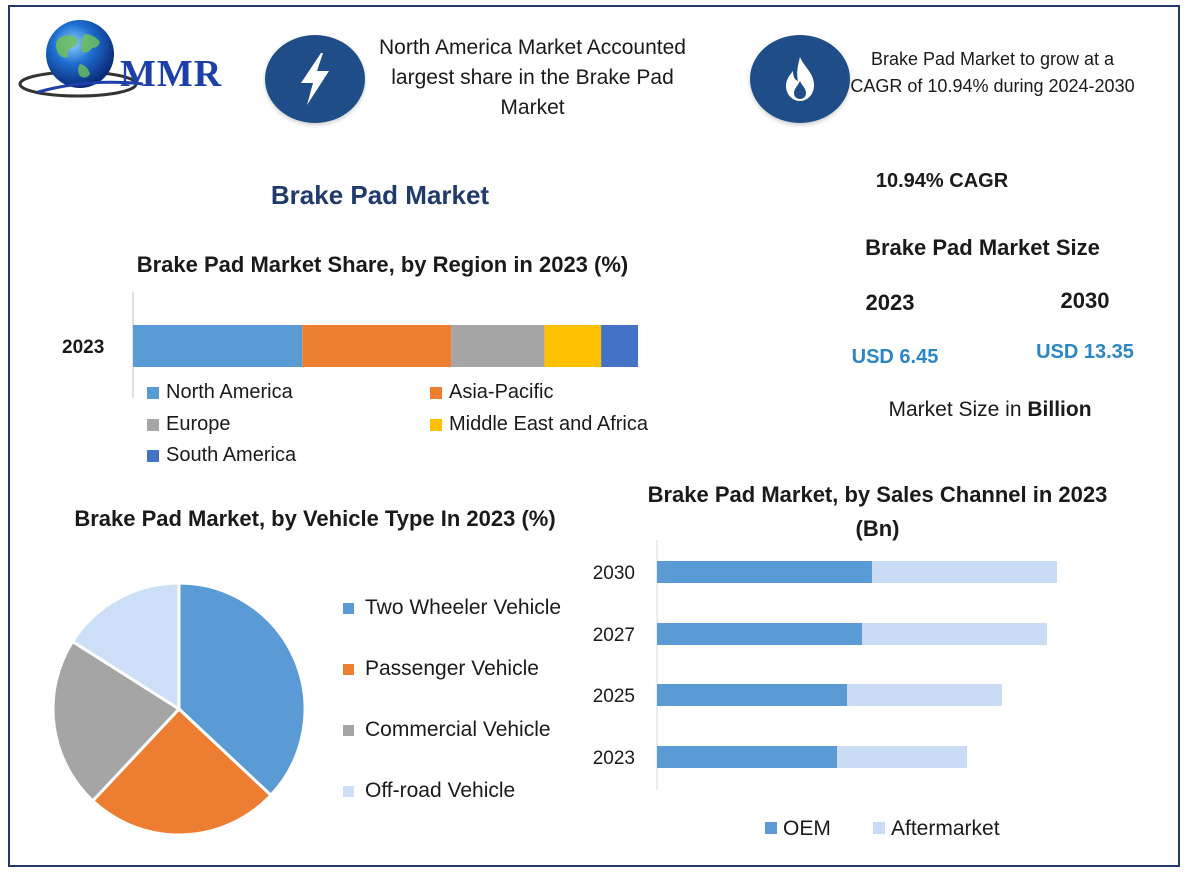 The width and height of the screenshot is (1188, 873). I want to click on market-size-value-2030: USD 13.35, so click(1085, 352).